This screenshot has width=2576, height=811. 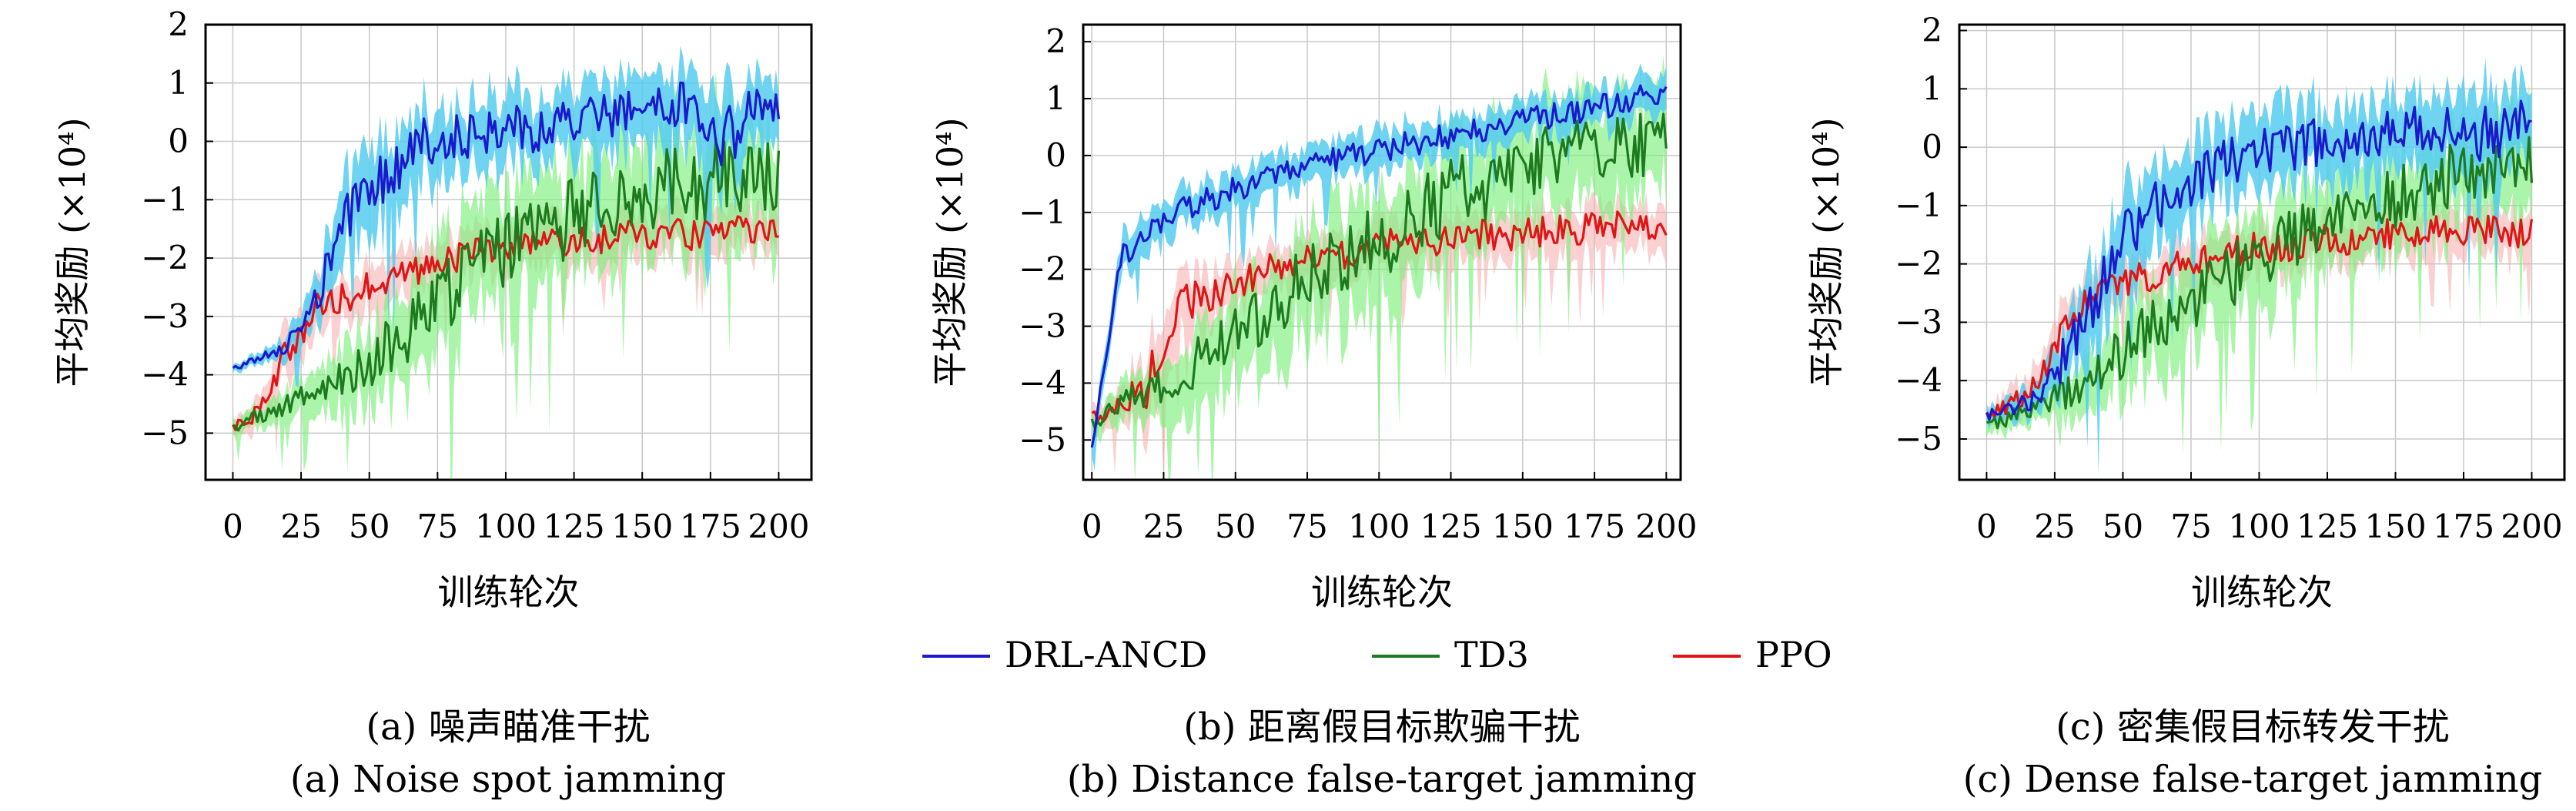 What do you see at coordinates (1106, 654) in the screenshot?
I see `legend-label-drl-ancd: DRL-ANCD` at bounding box center [1106, 654].